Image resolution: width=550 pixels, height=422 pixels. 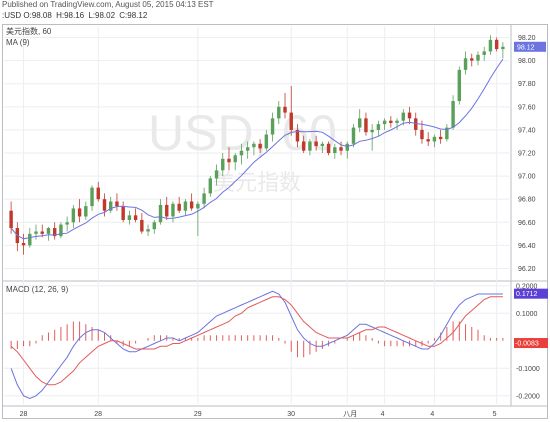 What do you see at coordinates (74, 15) in the screenshot?
I see `high-value: 98.16` at bounding box center [74, 15].